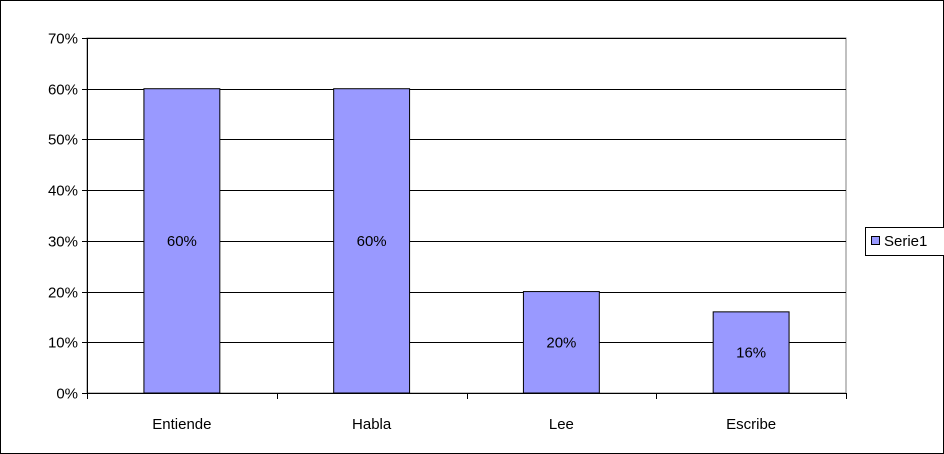 The width and height of the screenshot is (944, 454). I want to click on x-tick-label: Lee, so click(561, 424).